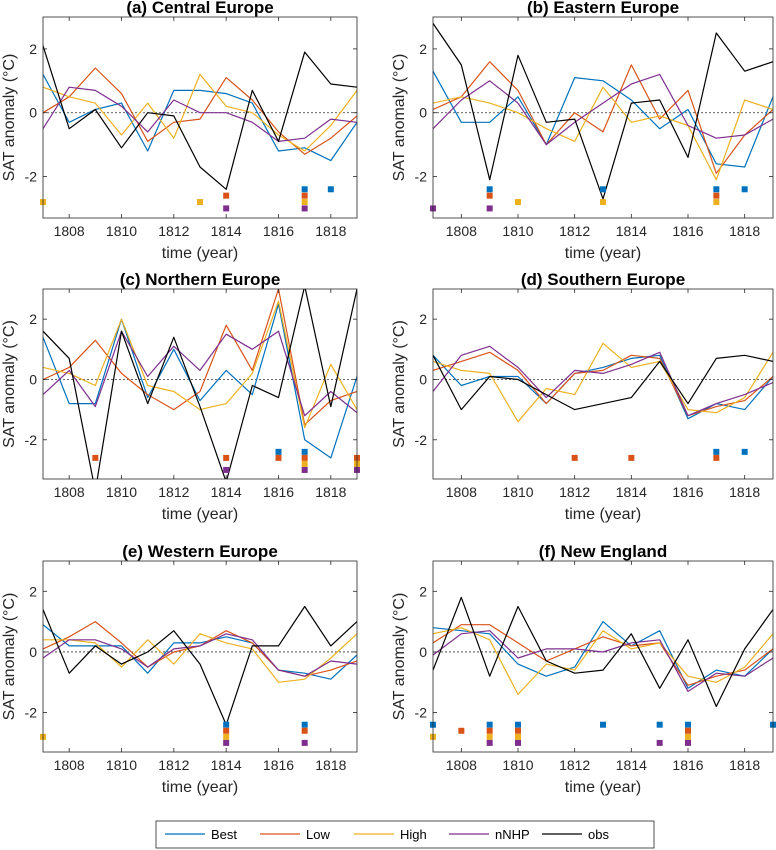  What do you see at coordinates (512, 834) in the screenshot?
I see `legend-label-nnhp: nNHP` at bounding box center [512, 834].